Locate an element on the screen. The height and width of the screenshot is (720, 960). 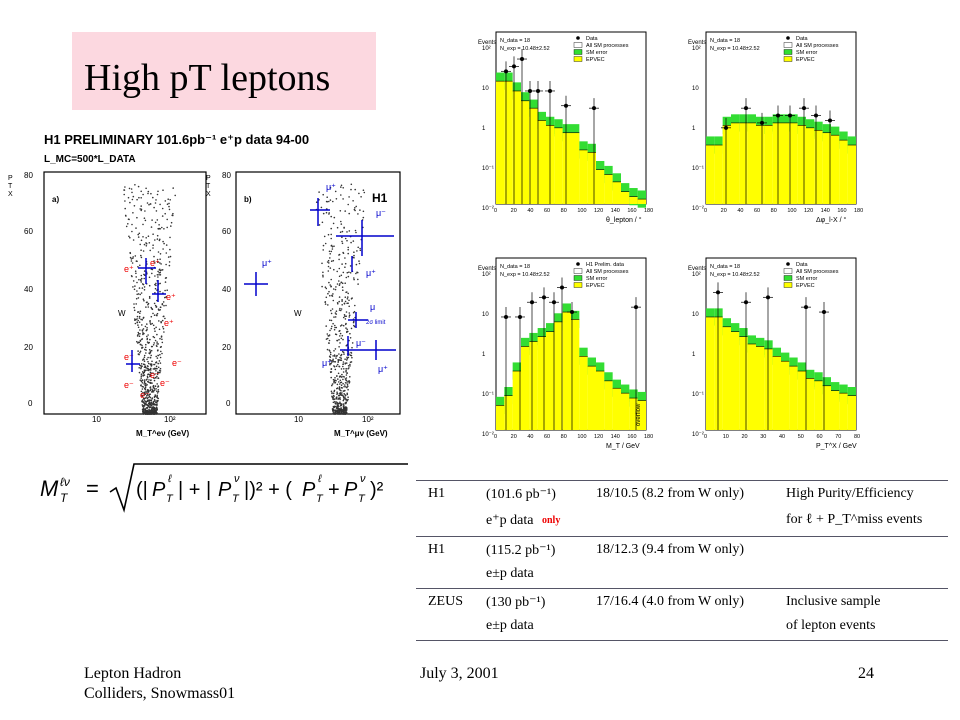
legend-label: All SM processes is located at coordinates (607, 272).